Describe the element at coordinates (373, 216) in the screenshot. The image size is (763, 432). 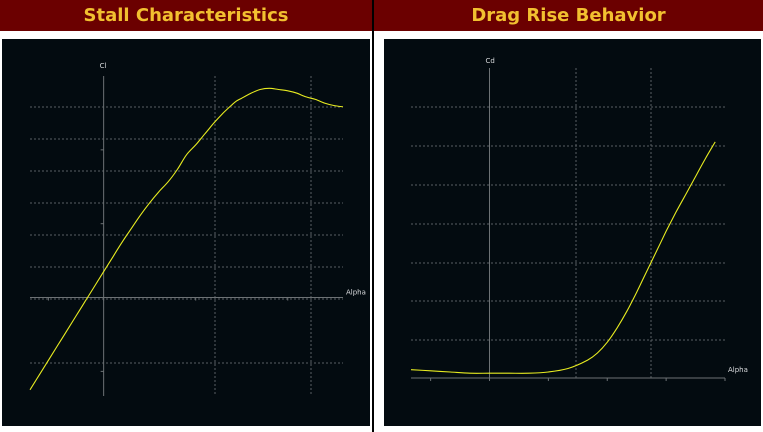
I see `panel-divider` at that location.